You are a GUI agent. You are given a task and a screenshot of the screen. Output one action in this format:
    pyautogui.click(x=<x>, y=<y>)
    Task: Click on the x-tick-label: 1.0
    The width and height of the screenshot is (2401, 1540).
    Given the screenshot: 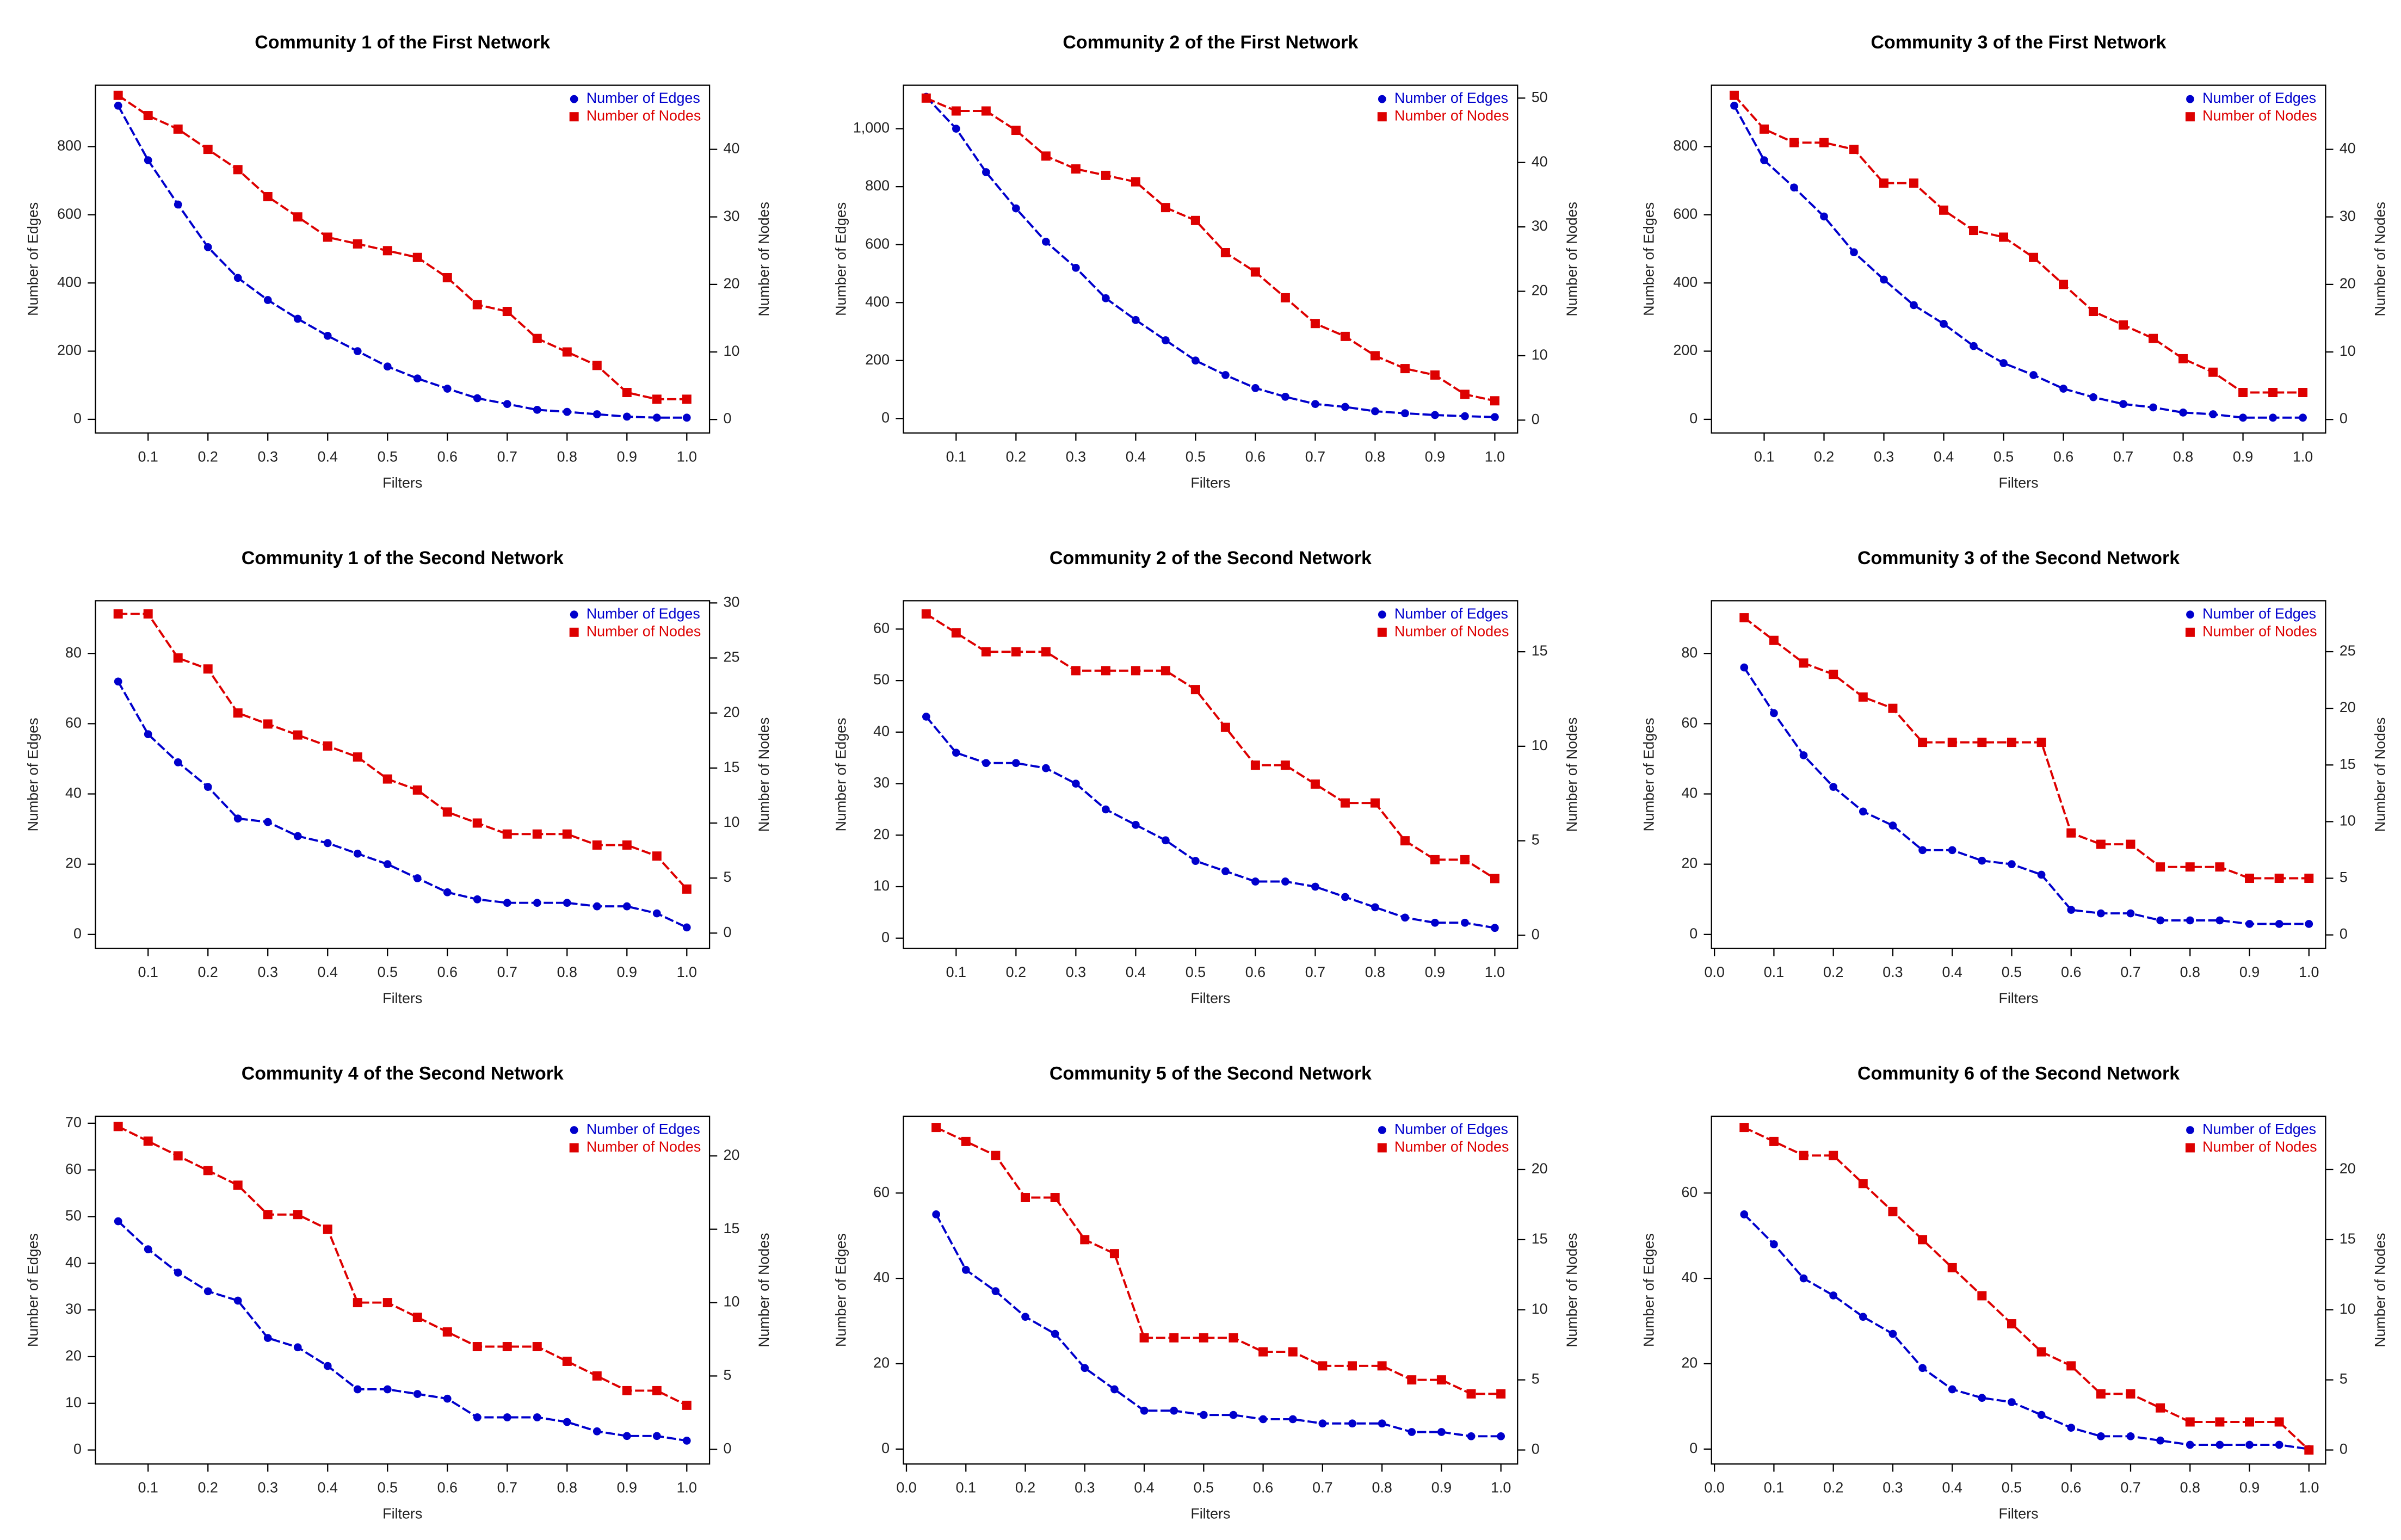 What is the action you would take?
    pyautogui.click(x=1501, y=1488)
    